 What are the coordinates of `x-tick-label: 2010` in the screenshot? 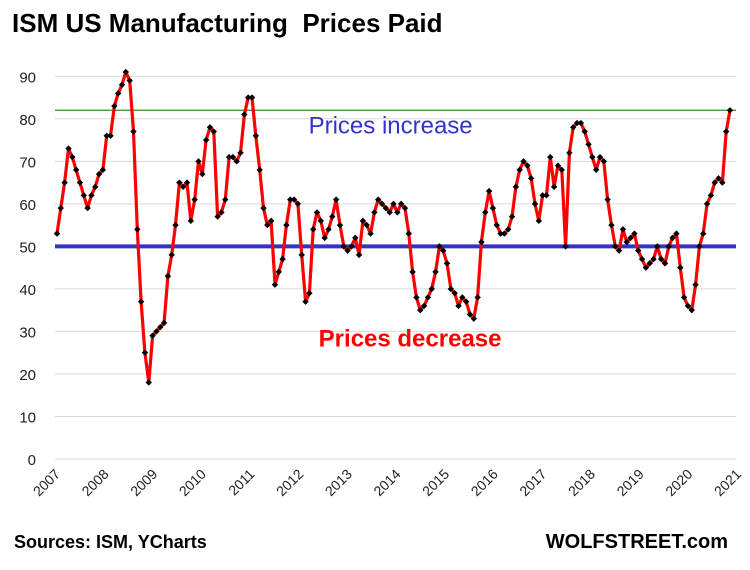 It's located at (192, 482).